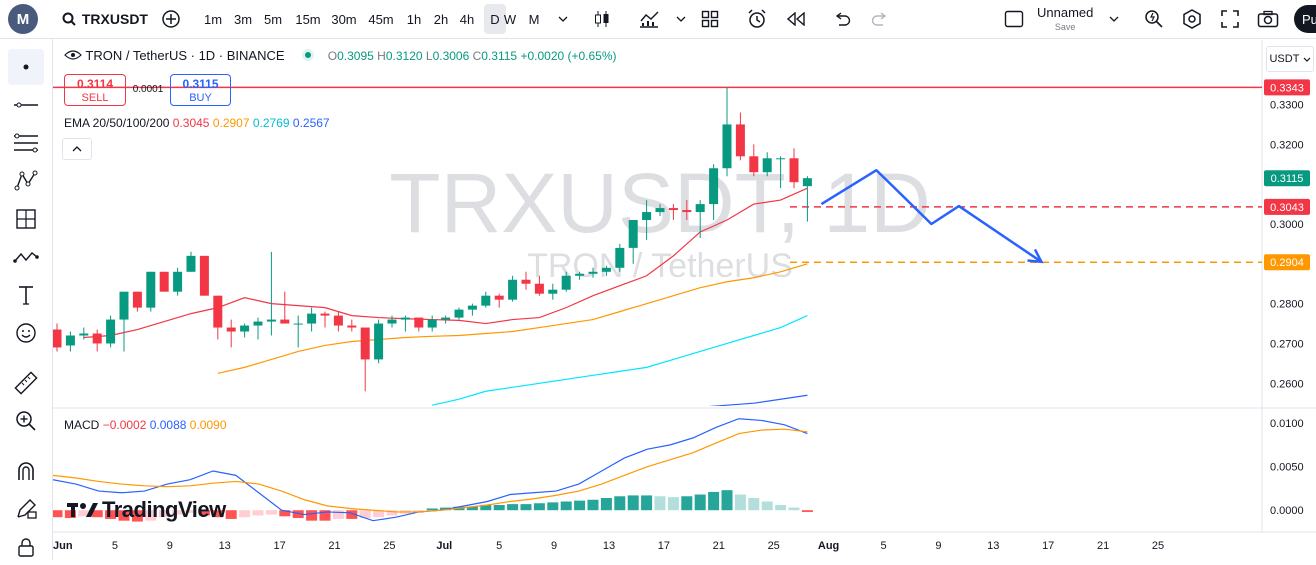 The height and width of the screenshot is (565, 1316). What do you see at coordinates (73, 55) in the screenshot?
I see `eye-icon` at bounding box center [73, 55].